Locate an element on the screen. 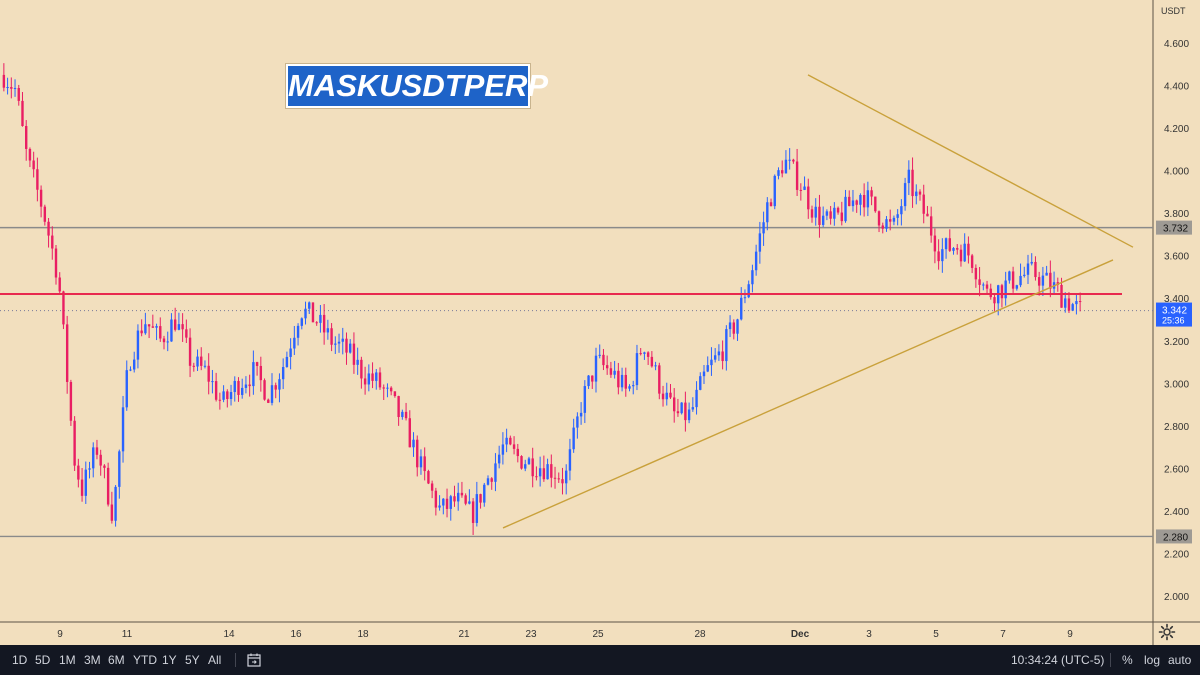 The width and height of the screenshot is (1200, 675). x-tick-label: 9 is located at coordinates (60, 634).